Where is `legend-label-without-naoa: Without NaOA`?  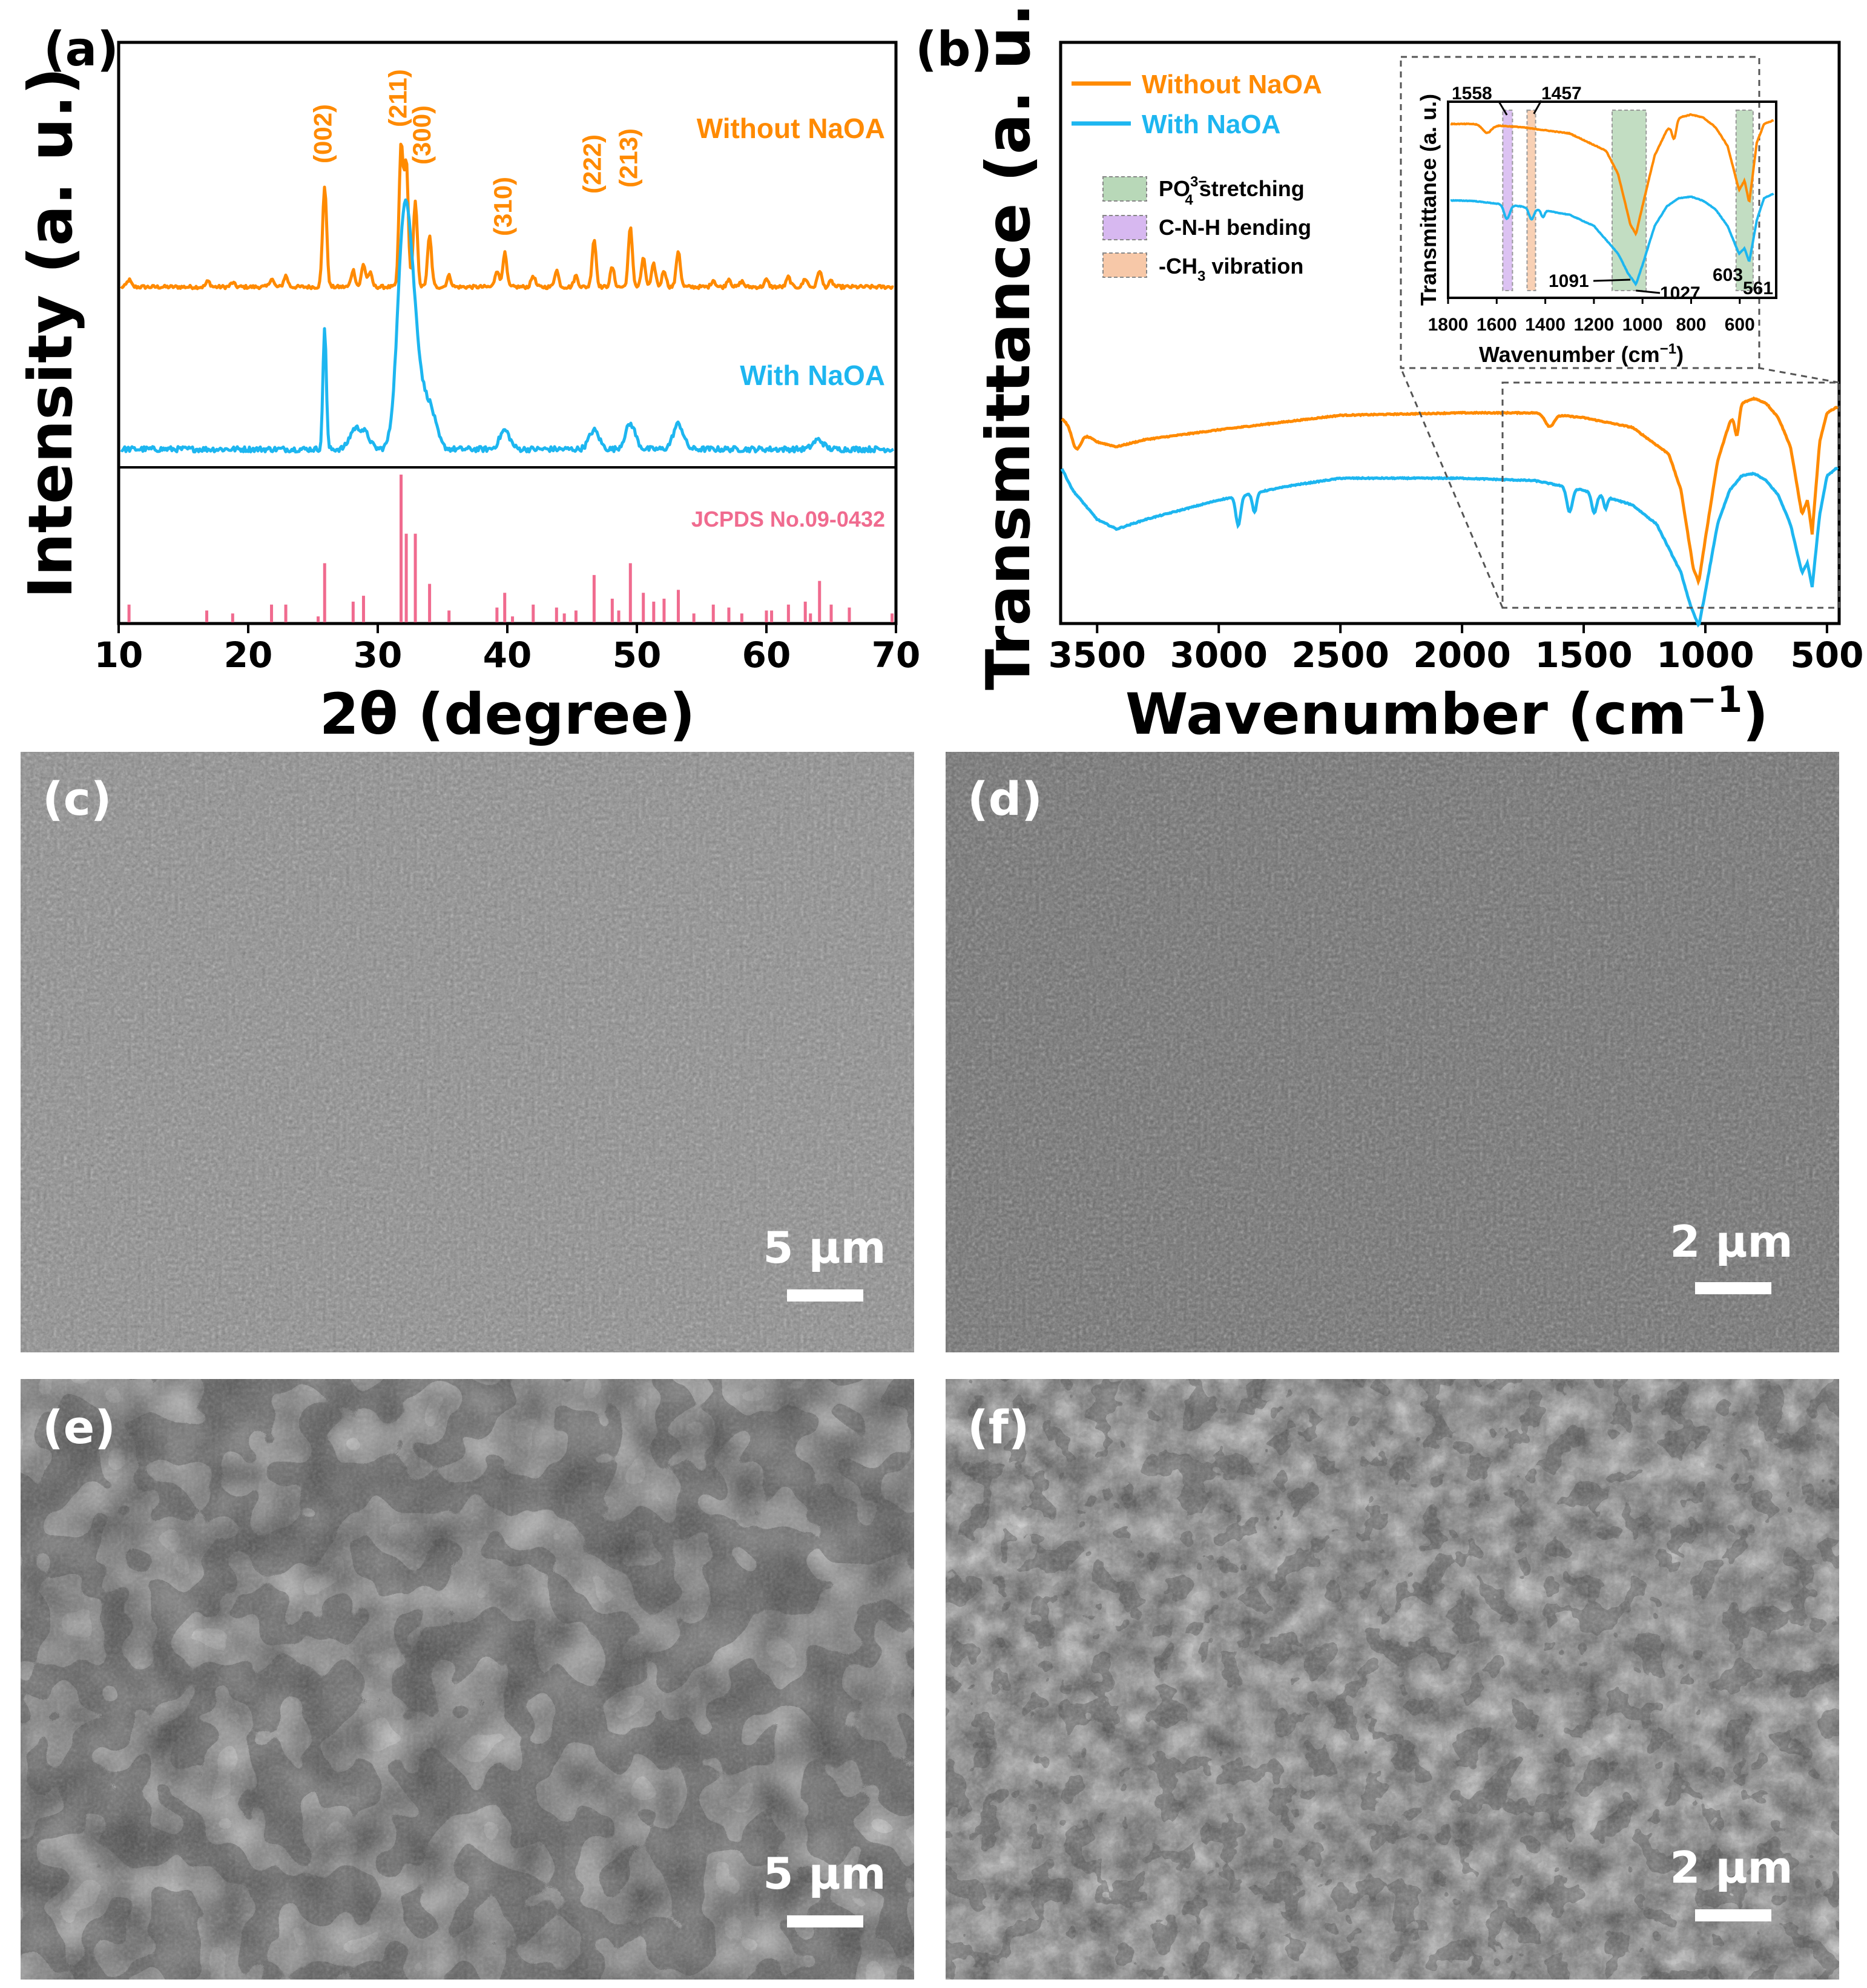
legend-label-without-naoa: Without NaOA is located at coordinates (1232, 84).